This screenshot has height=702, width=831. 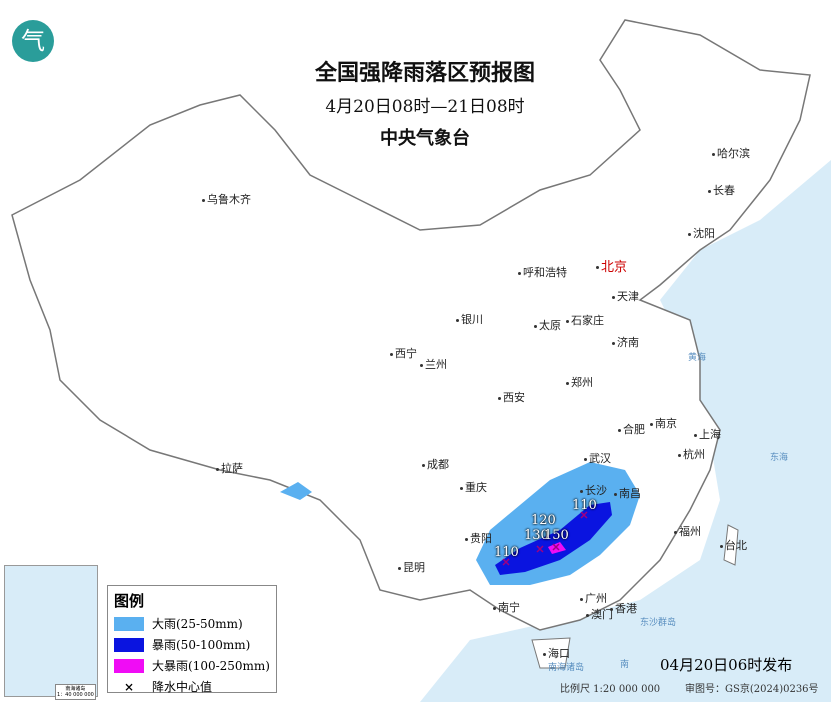 I want to click on forecast-period: 4月20日08时—21日08时, so click(x=425, y=107).